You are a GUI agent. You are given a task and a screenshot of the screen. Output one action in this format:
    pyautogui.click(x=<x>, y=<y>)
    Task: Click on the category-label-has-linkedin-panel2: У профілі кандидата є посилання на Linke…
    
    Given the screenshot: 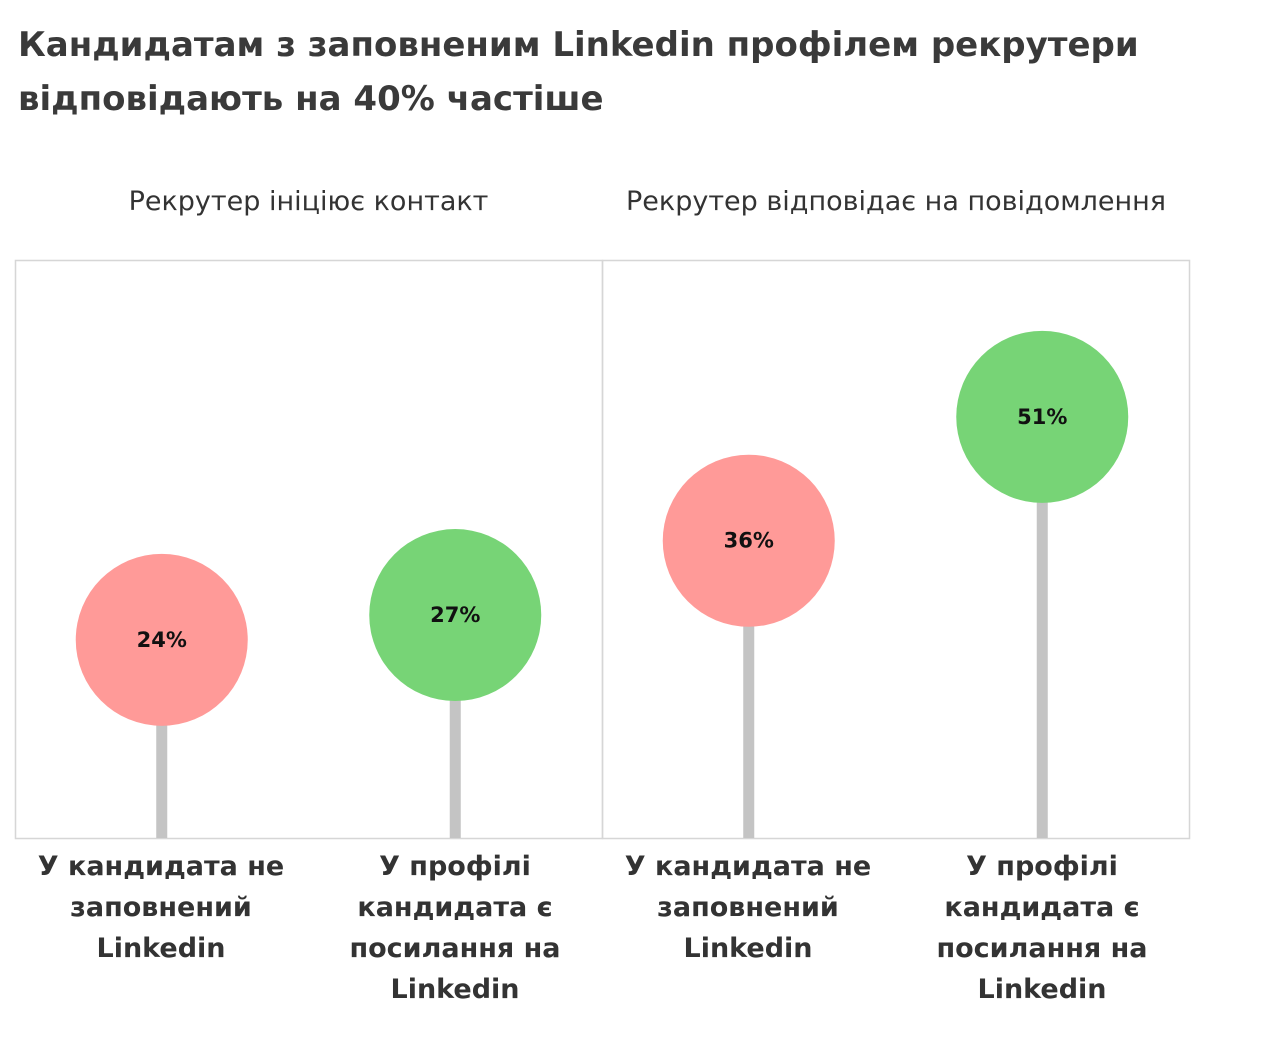 What is the action you would take?
    pyautogui.click(x=1042, y=928)
    